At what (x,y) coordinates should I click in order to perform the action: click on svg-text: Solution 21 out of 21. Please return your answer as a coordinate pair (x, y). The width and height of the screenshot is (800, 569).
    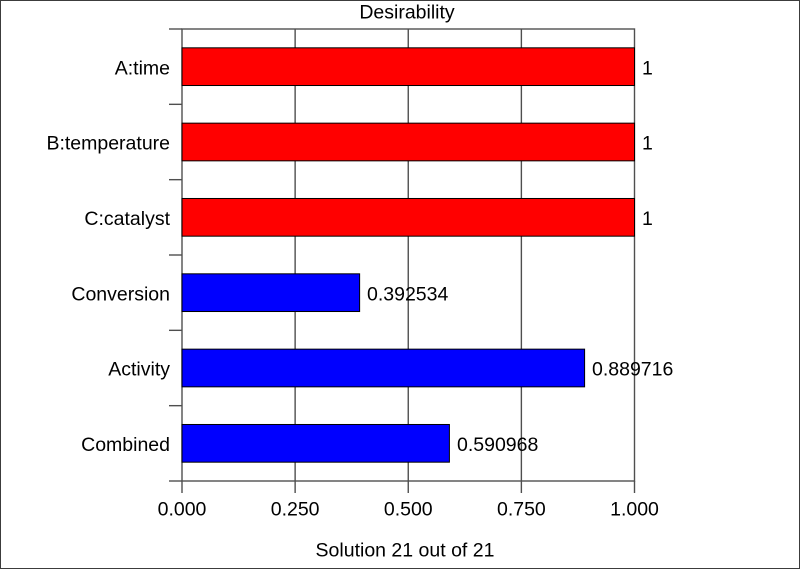
    Looking at the image, I should click on (405, 550).